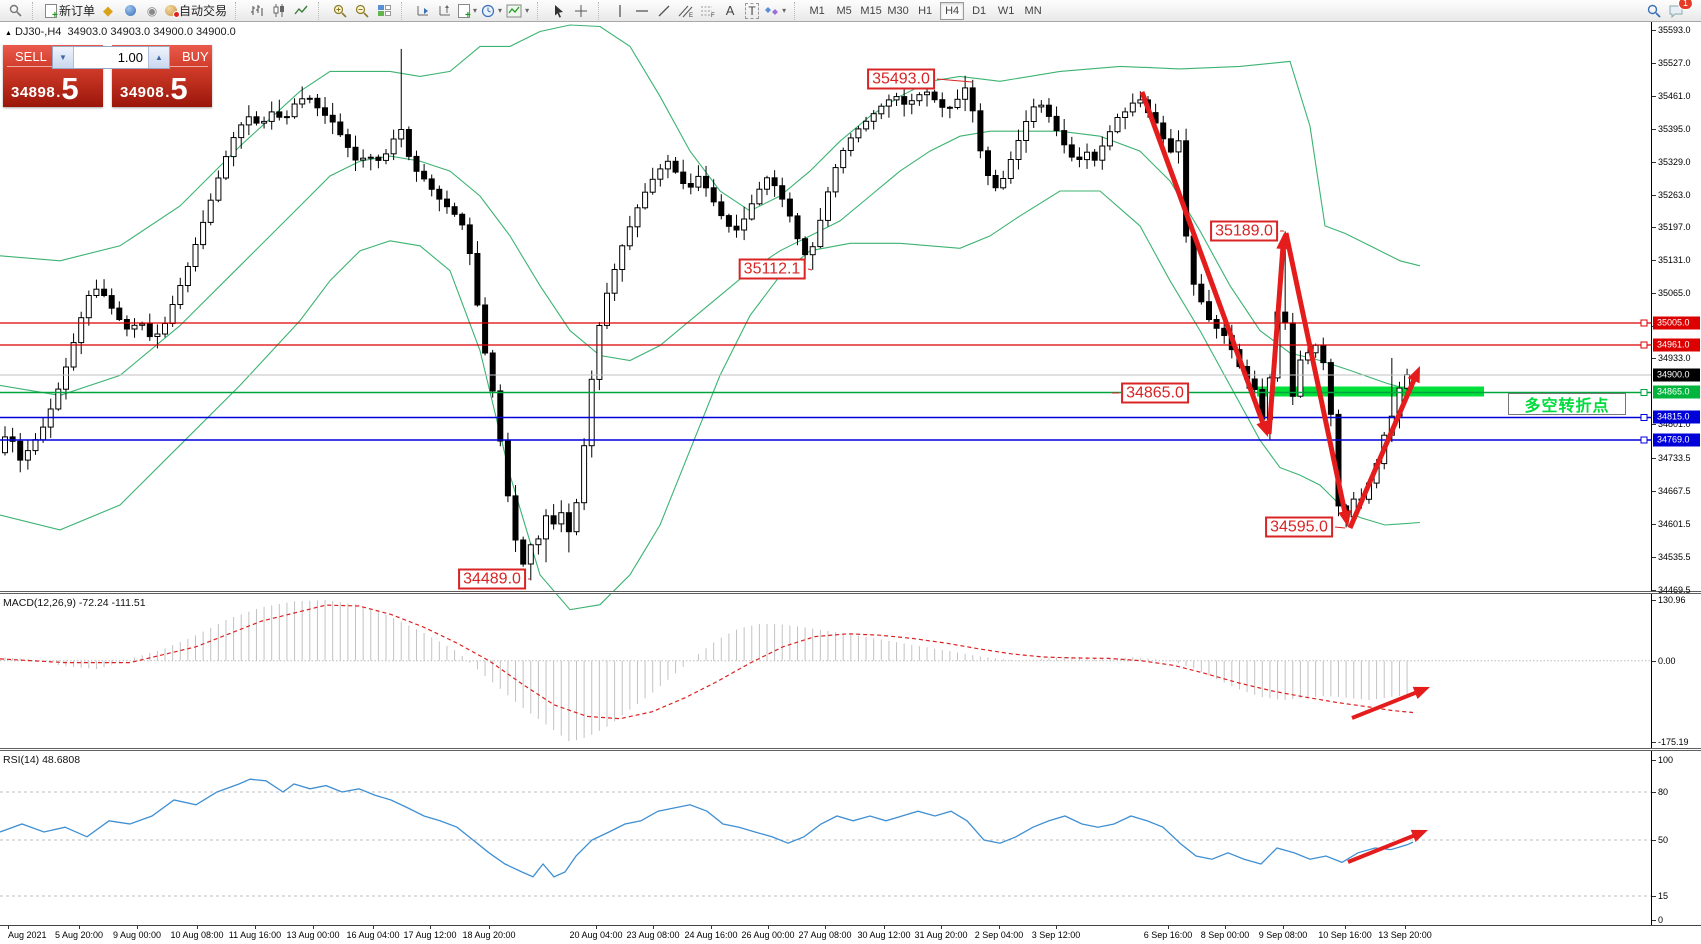  I want to click on indicators-button: ▾, so click(517, 11).